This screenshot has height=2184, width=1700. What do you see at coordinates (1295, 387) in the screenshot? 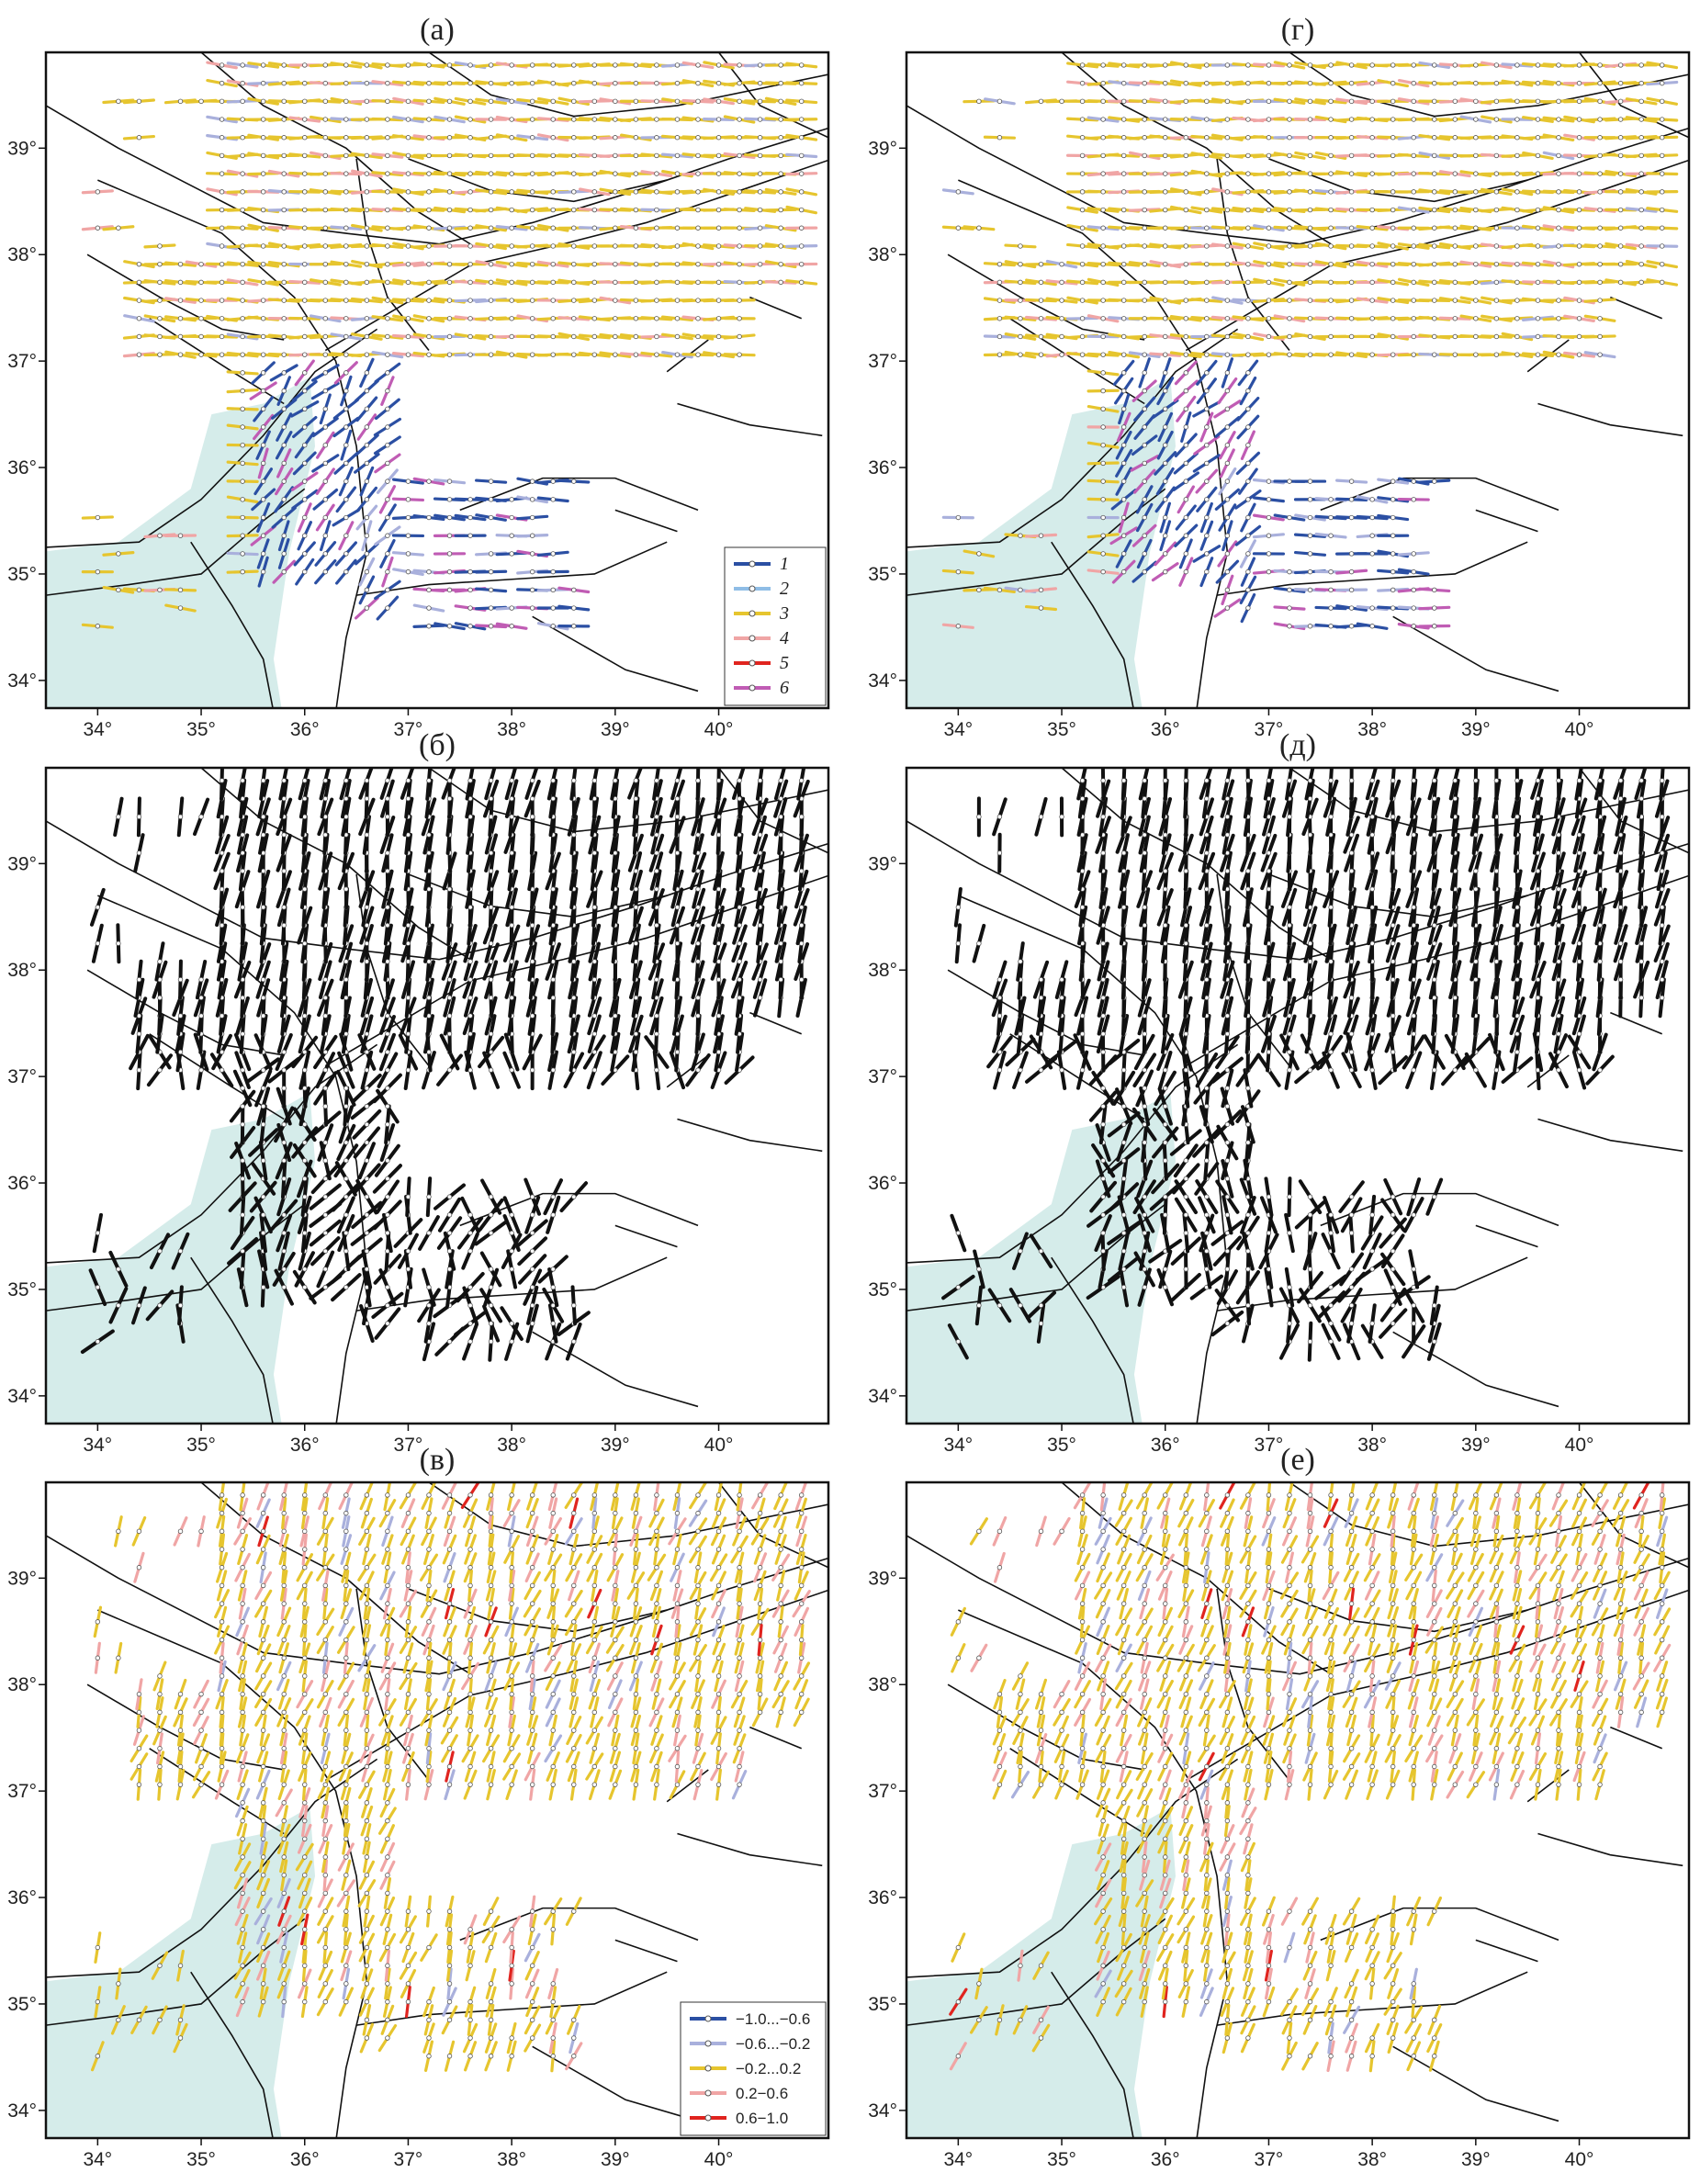
I see `map-content` at bounding box center [1295, 387].